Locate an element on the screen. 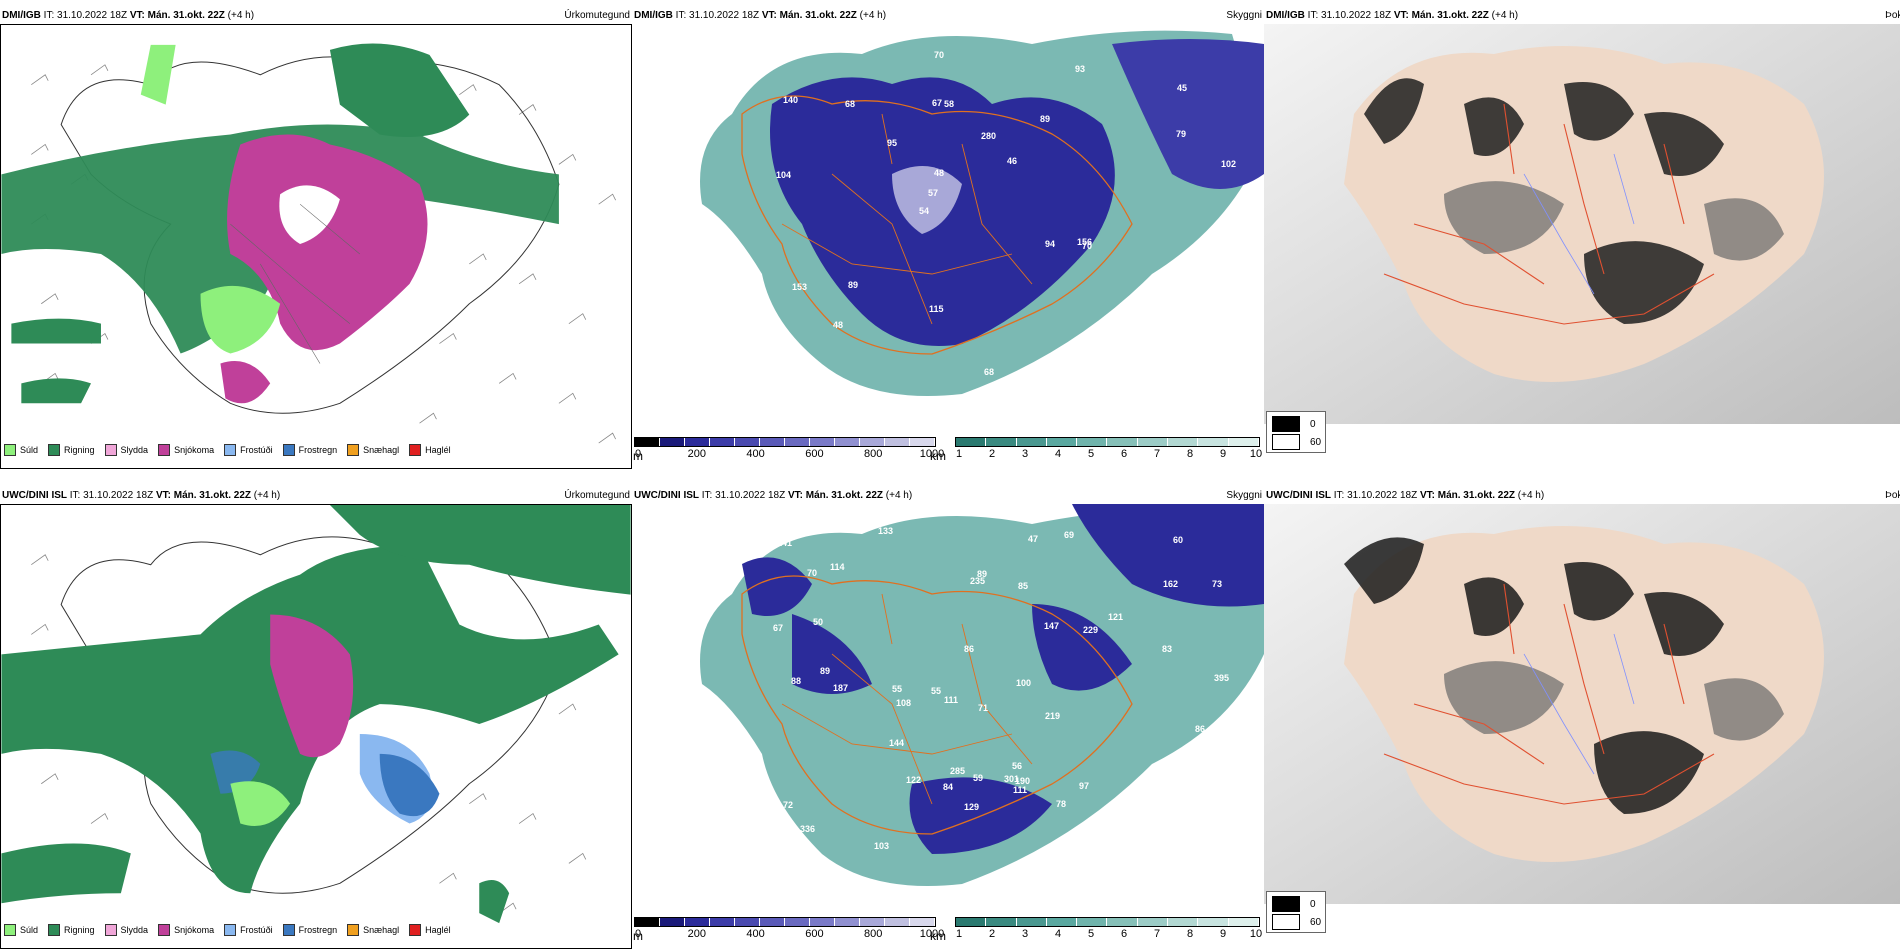 This screenshot has width=1900, height=950. cloud-base-label: 55 is located at coordinates (897, 689).